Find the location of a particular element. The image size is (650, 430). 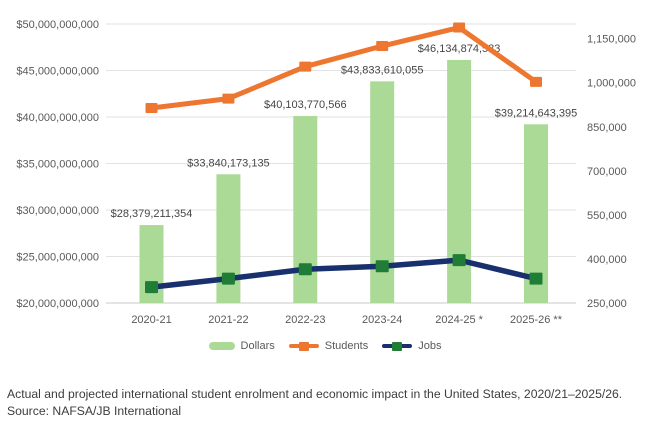

x-axis-category-label: 2025-26 ** is located at coordinates (536, 320).